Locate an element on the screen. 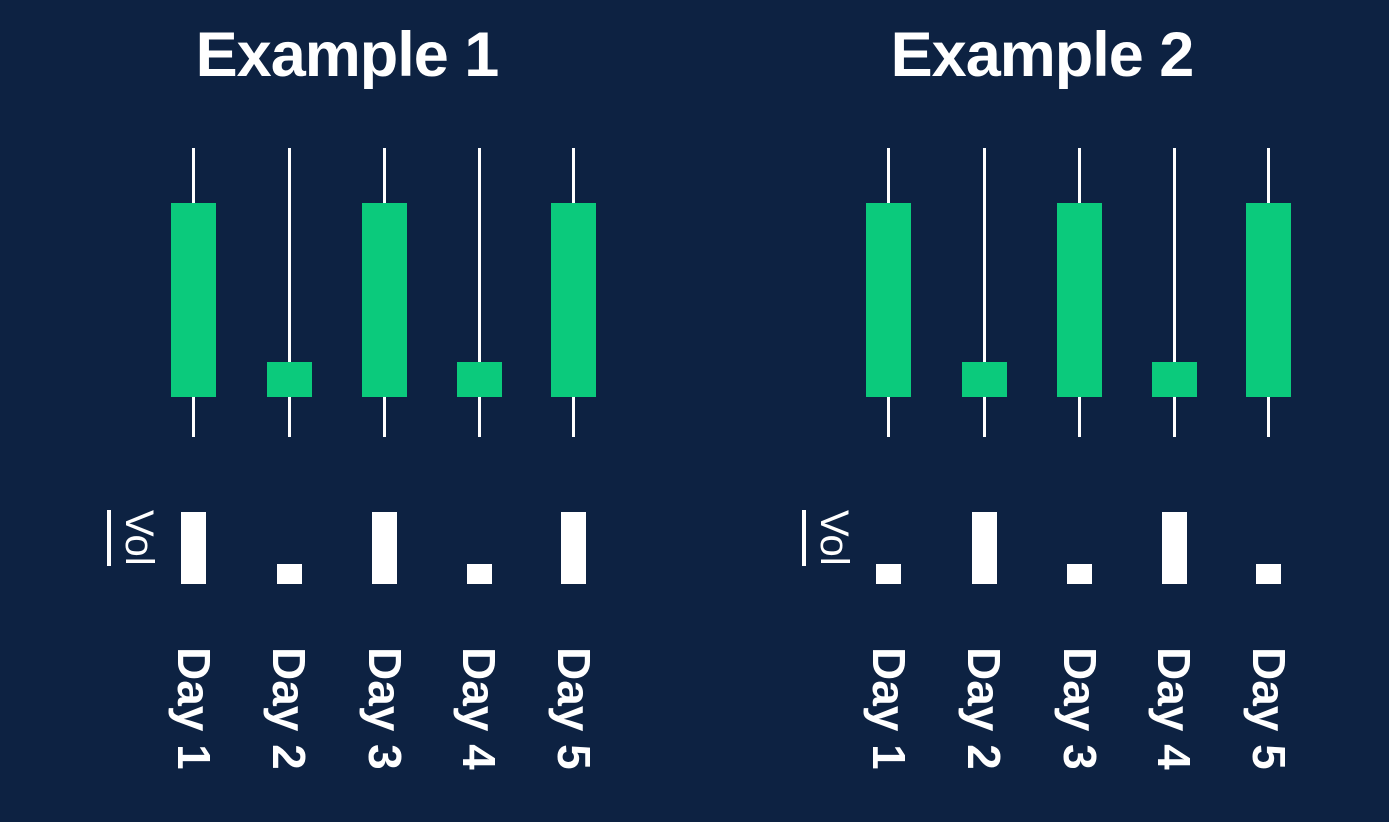 The width and height of the screenshot is (1389, 822). chart-title: Example 2 is located at coordinates (1042, 55).